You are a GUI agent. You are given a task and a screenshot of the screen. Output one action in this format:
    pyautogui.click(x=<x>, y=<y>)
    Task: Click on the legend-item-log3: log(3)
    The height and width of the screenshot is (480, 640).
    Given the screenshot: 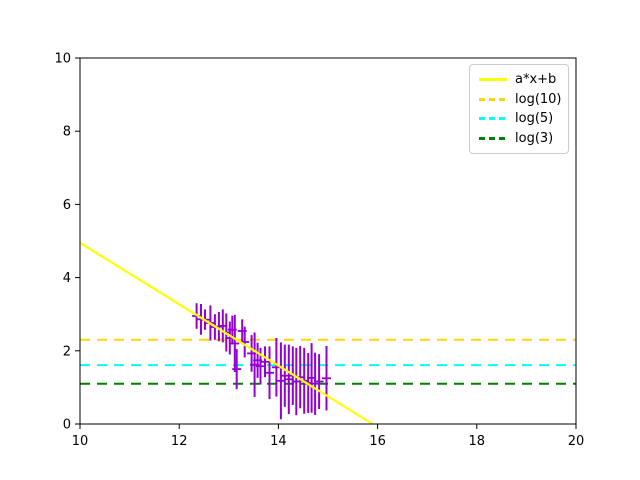 What is the action you would take?
    pyautogui.click(x=519, y=139)
    